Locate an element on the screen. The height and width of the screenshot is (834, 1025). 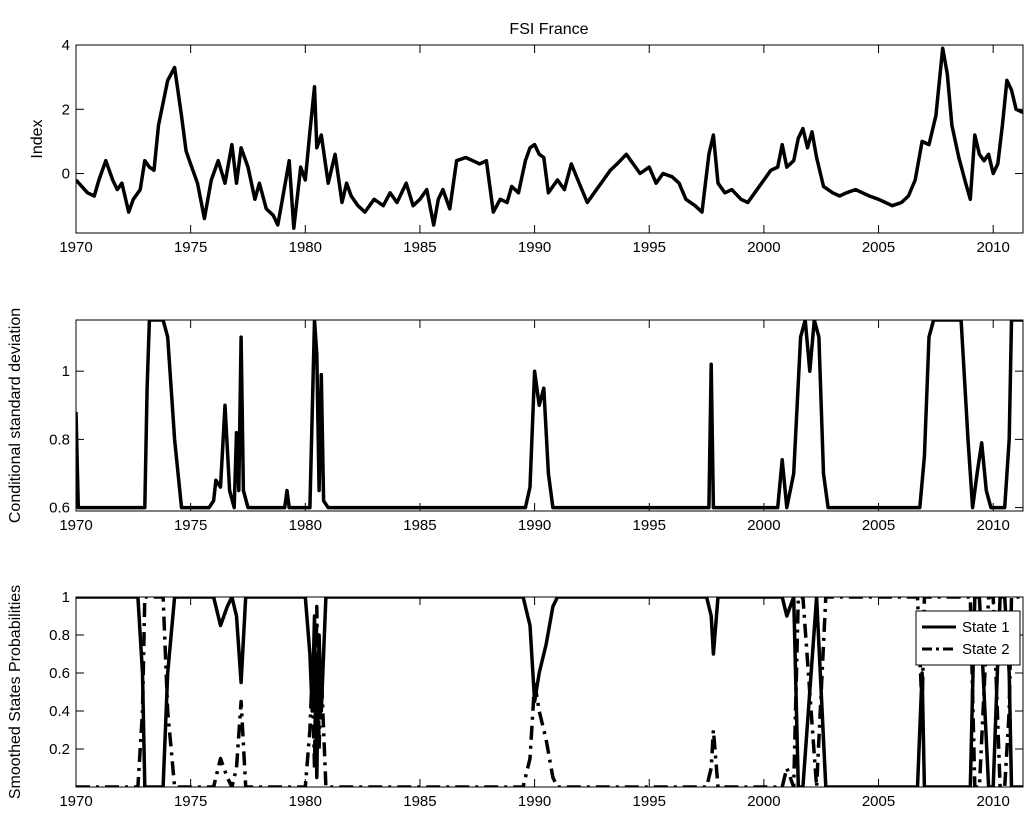
y-tick-label: 0 is located at coordinates (66, 174).